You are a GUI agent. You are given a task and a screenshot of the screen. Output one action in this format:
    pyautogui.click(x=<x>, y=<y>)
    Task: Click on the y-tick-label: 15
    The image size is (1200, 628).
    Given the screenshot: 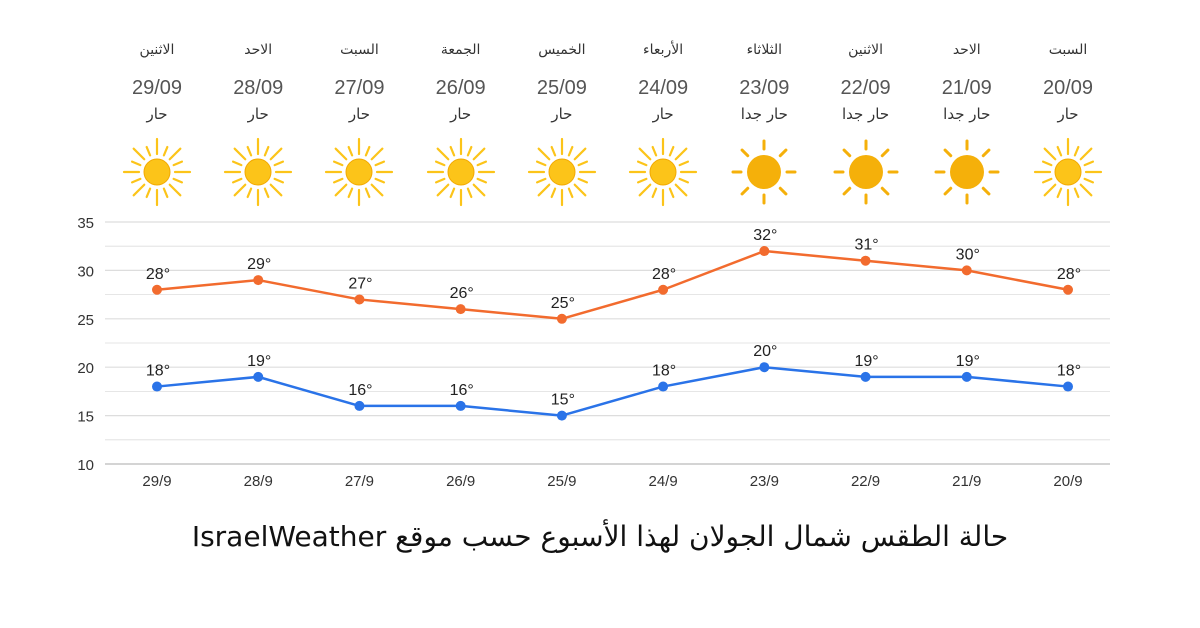 What is the action you would take?
    pyautogui.click(x=85, y=417)
    